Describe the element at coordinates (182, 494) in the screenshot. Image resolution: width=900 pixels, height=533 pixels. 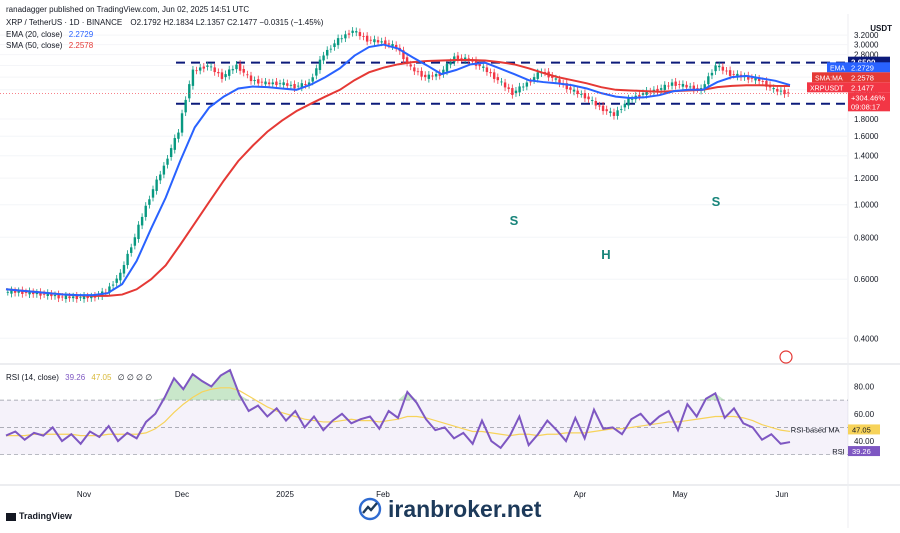
I see `time-tick-label: Dec` at that location.